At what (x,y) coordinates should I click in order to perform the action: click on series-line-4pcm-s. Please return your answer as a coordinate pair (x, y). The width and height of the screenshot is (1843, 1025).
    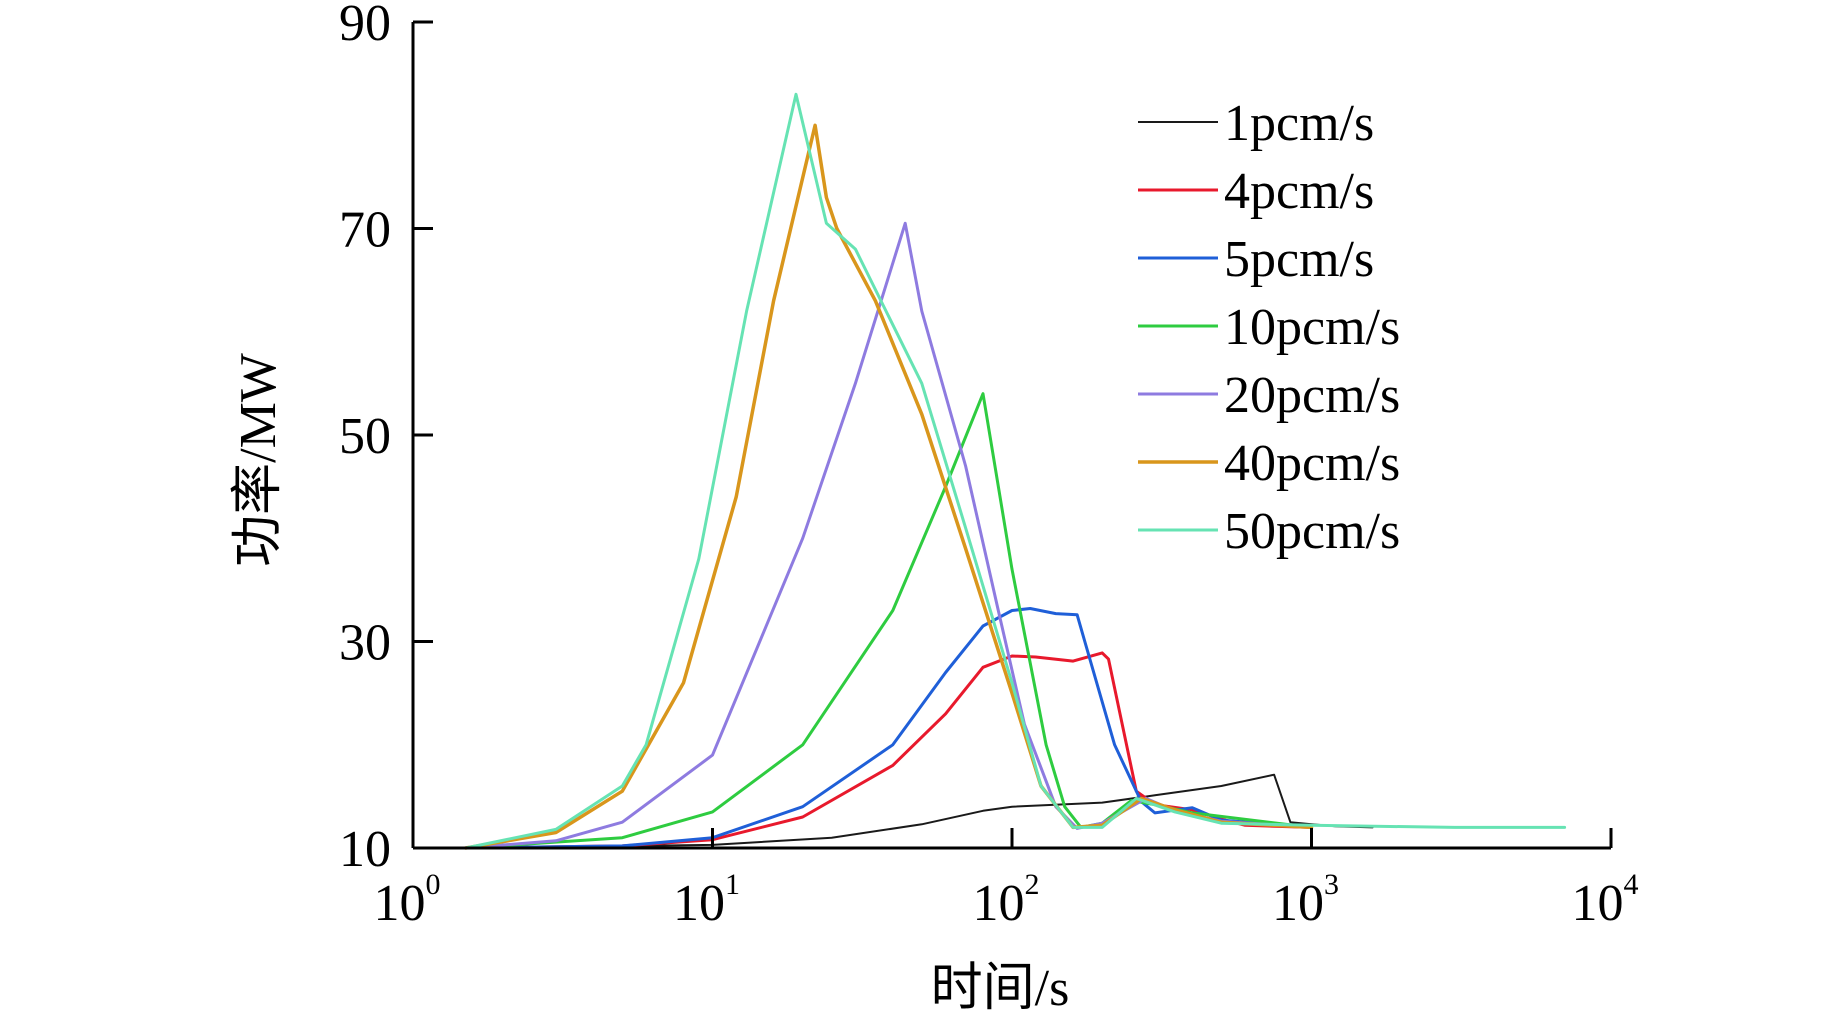
    Looking at the image, I should click on (888, 750).